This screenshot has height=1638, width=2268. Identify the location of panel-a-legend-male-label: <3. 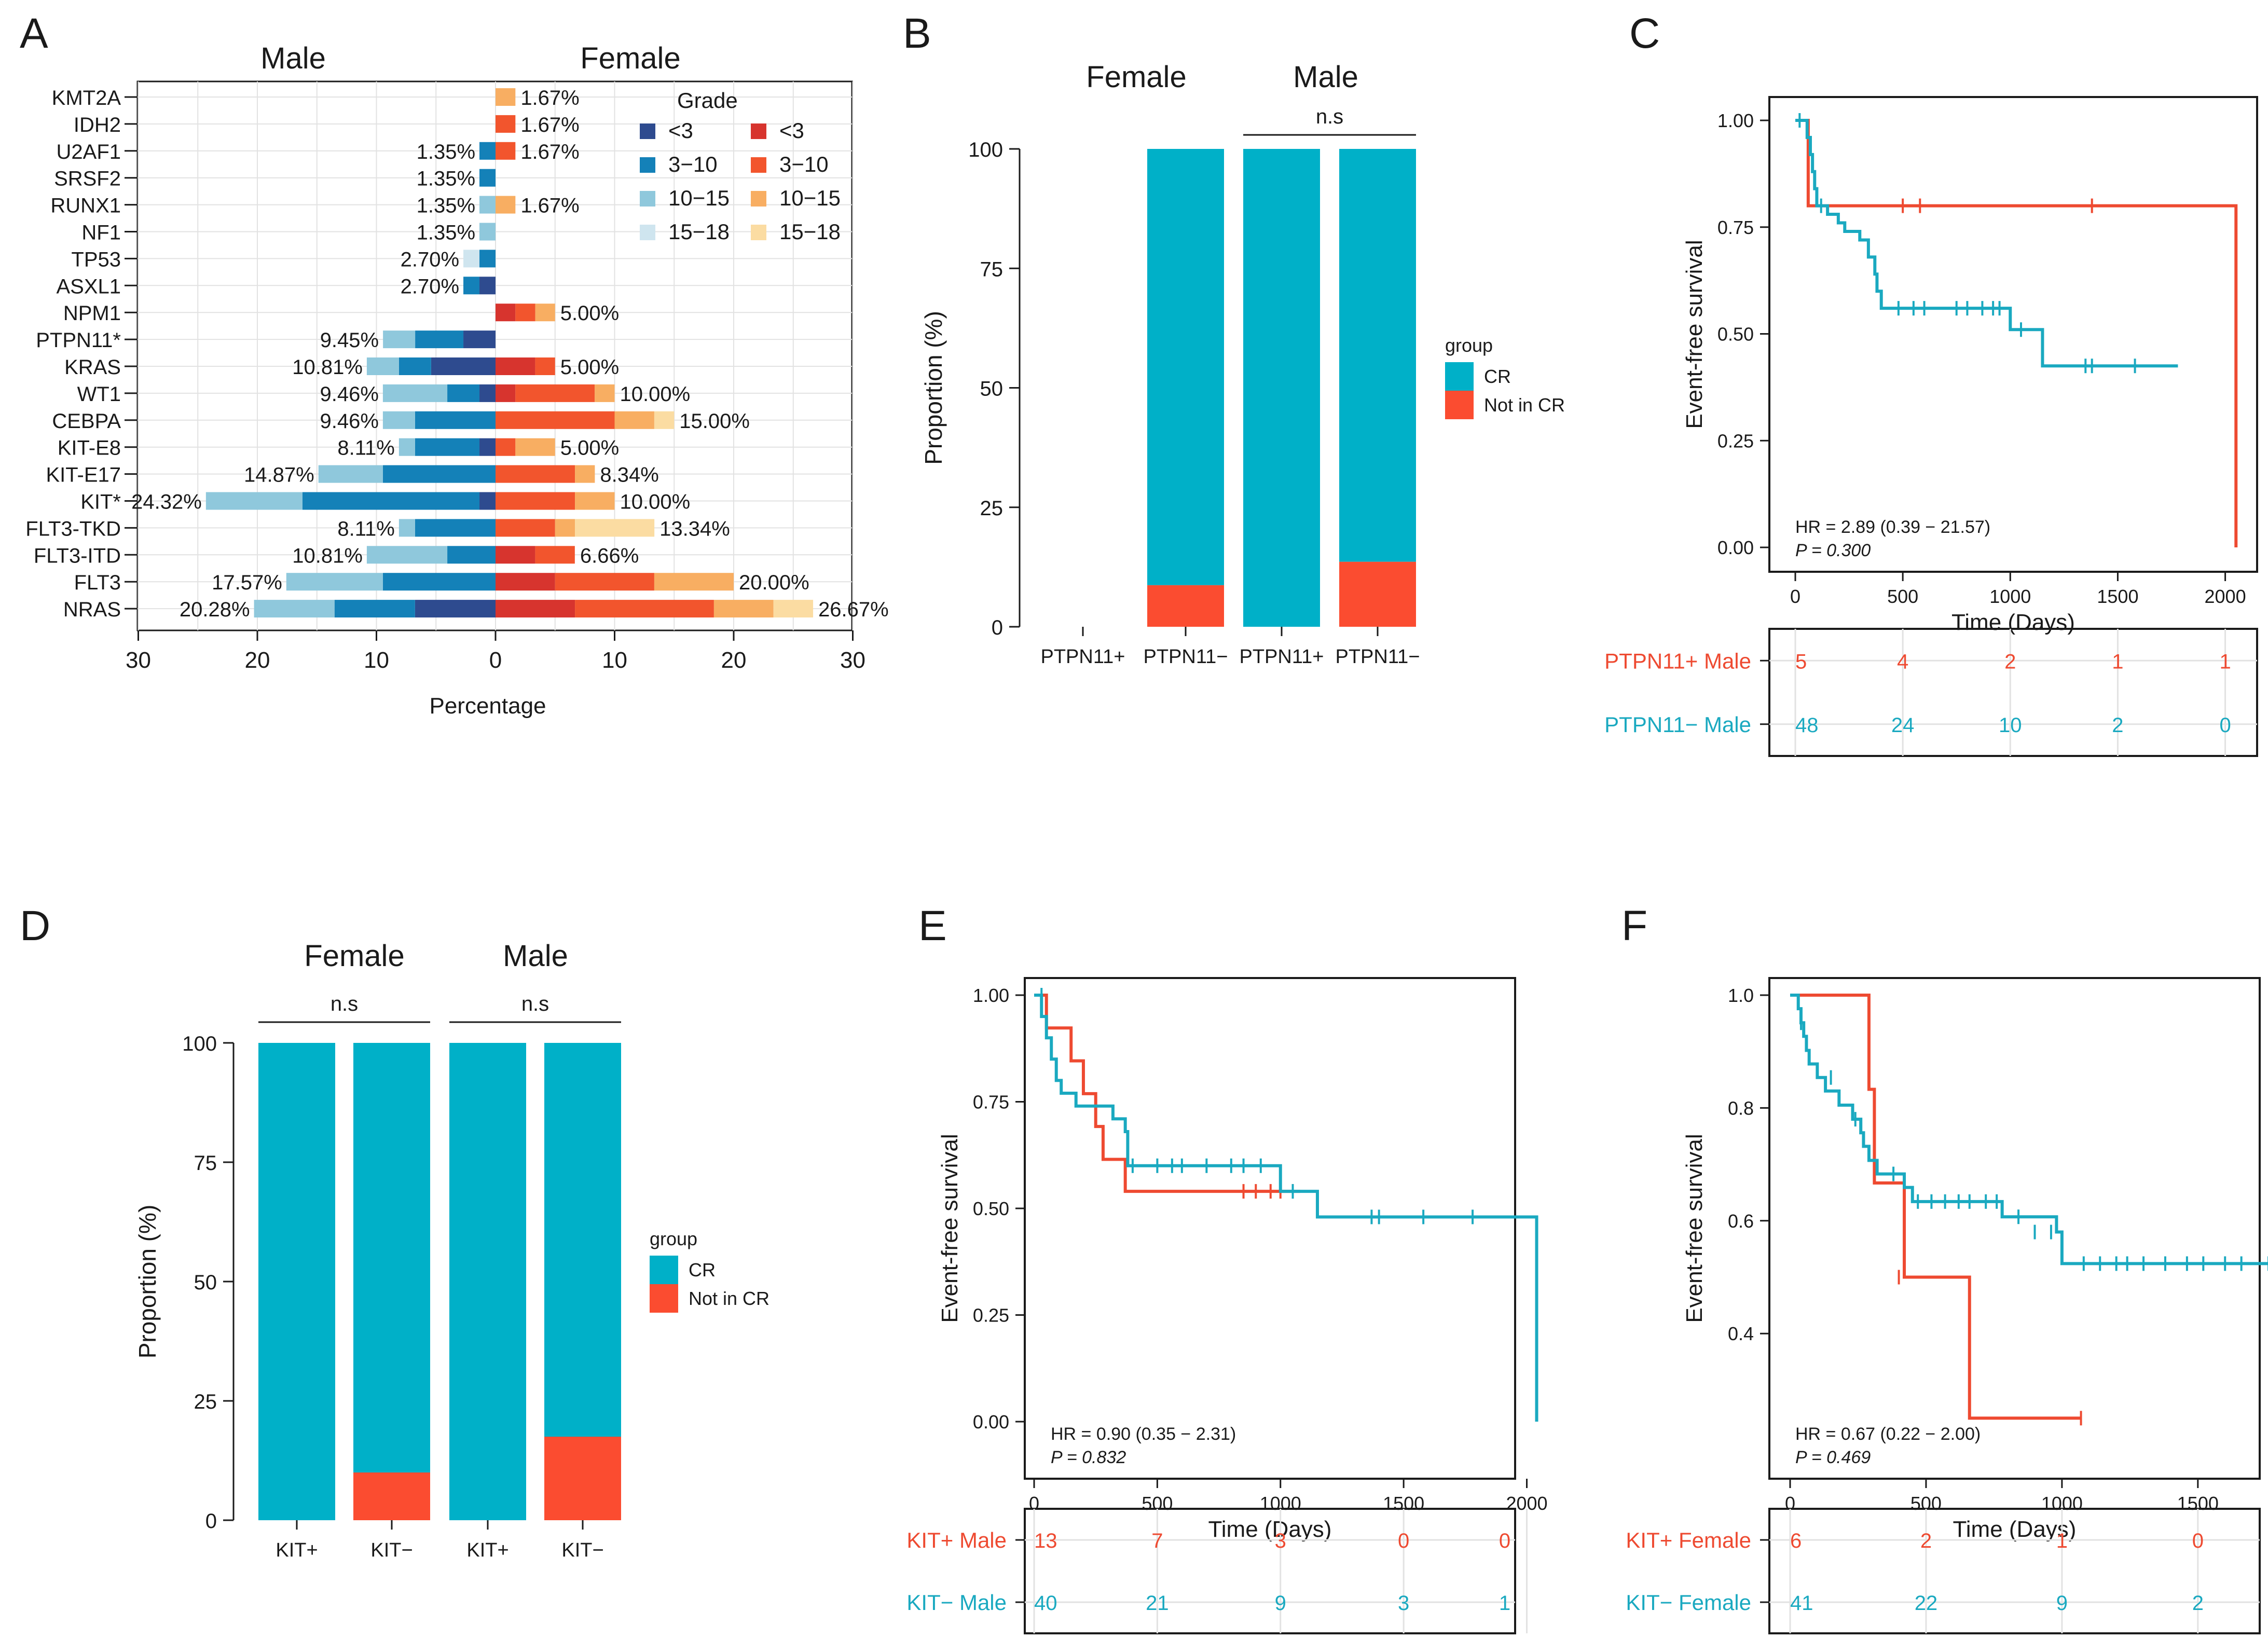
(680, 130).